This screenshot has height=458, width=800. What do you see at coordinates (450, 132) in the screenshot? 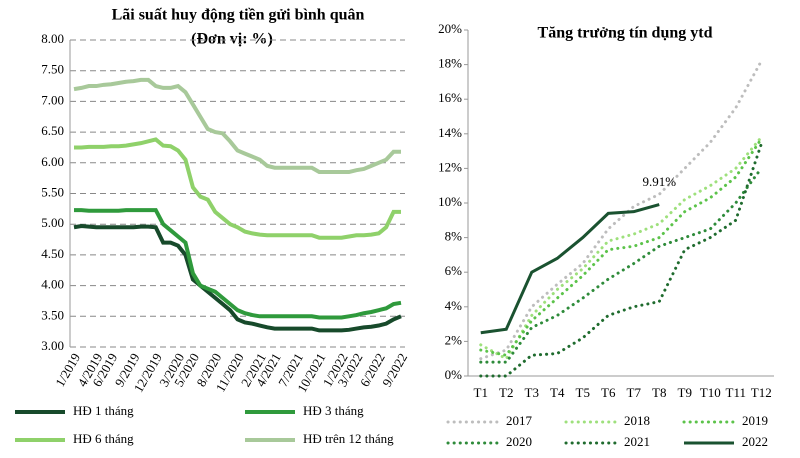
I see `y-tick-label: 14%` at bounding box center [450, 132].